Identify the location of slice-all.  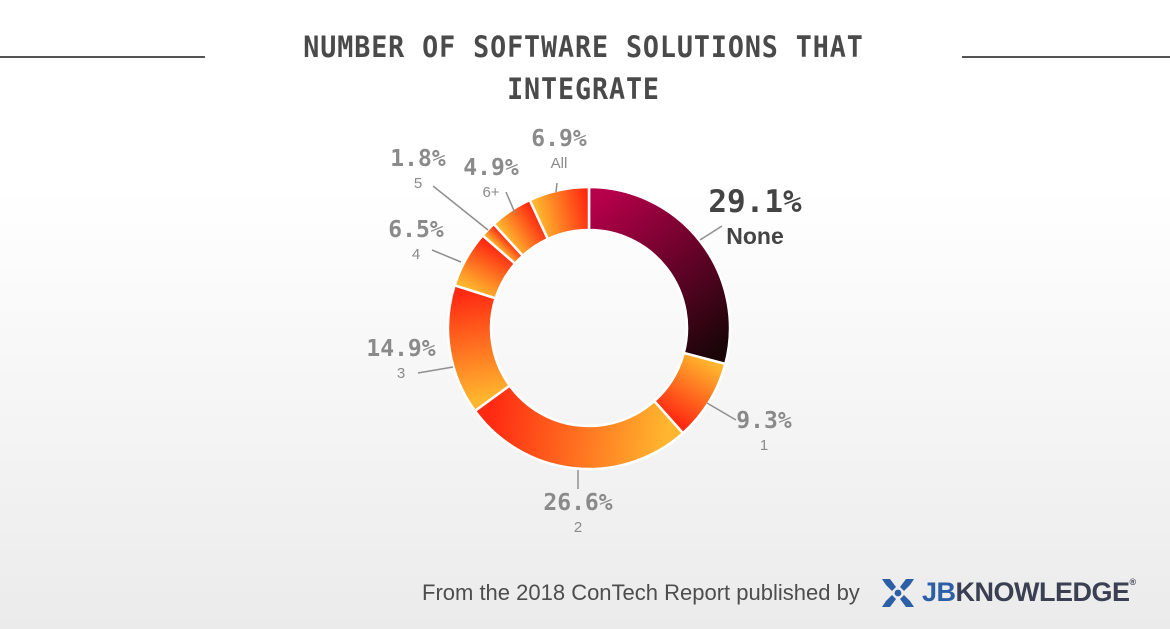
(559, 213).